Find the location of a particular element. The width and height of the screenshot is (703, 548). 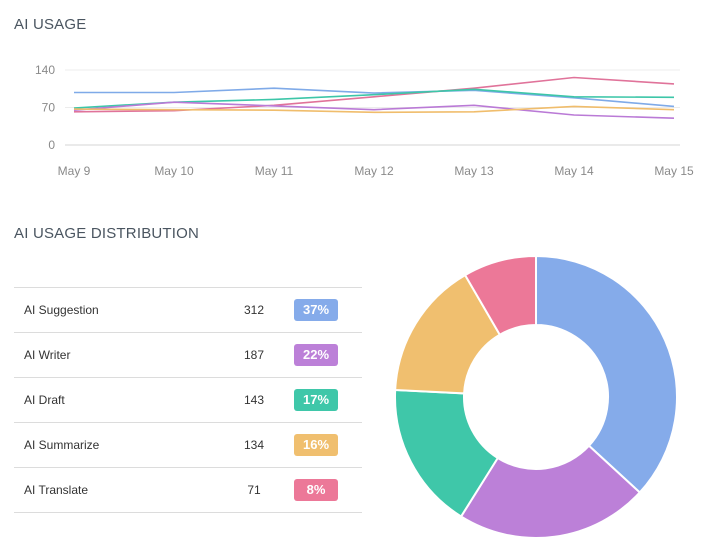

y-tick-label: 70 is located at coordinates (49, 108).